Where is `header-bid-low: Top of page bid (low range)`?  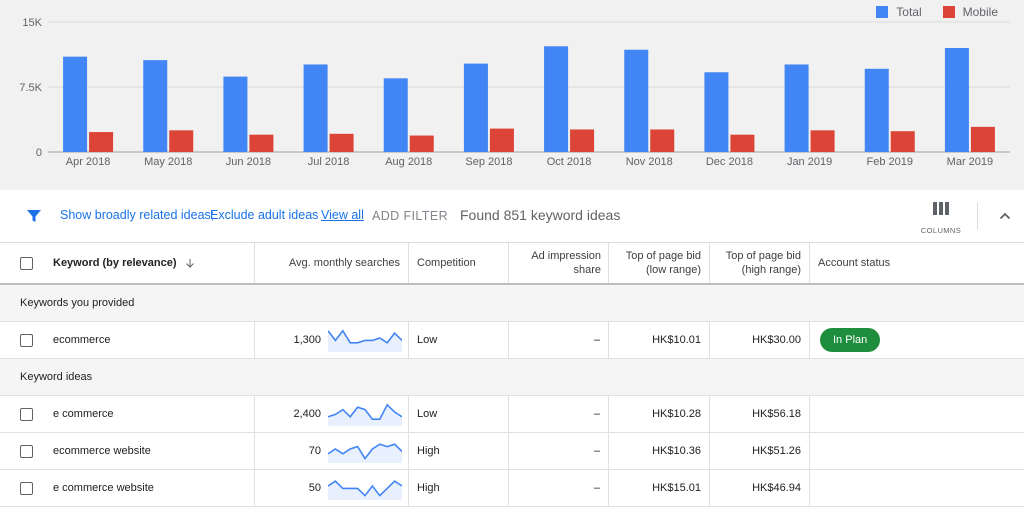
header-bid-low: Top of page bid (low range) is located at coordinates (659, 263).